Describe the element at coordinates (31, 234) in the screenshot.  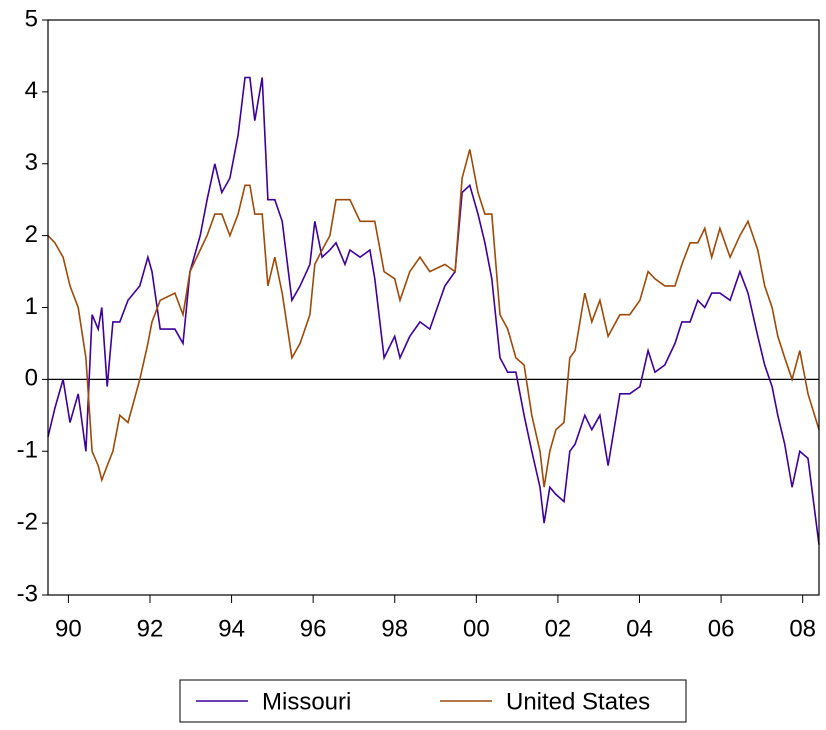
I see `y-tick-label: 2` at that location.